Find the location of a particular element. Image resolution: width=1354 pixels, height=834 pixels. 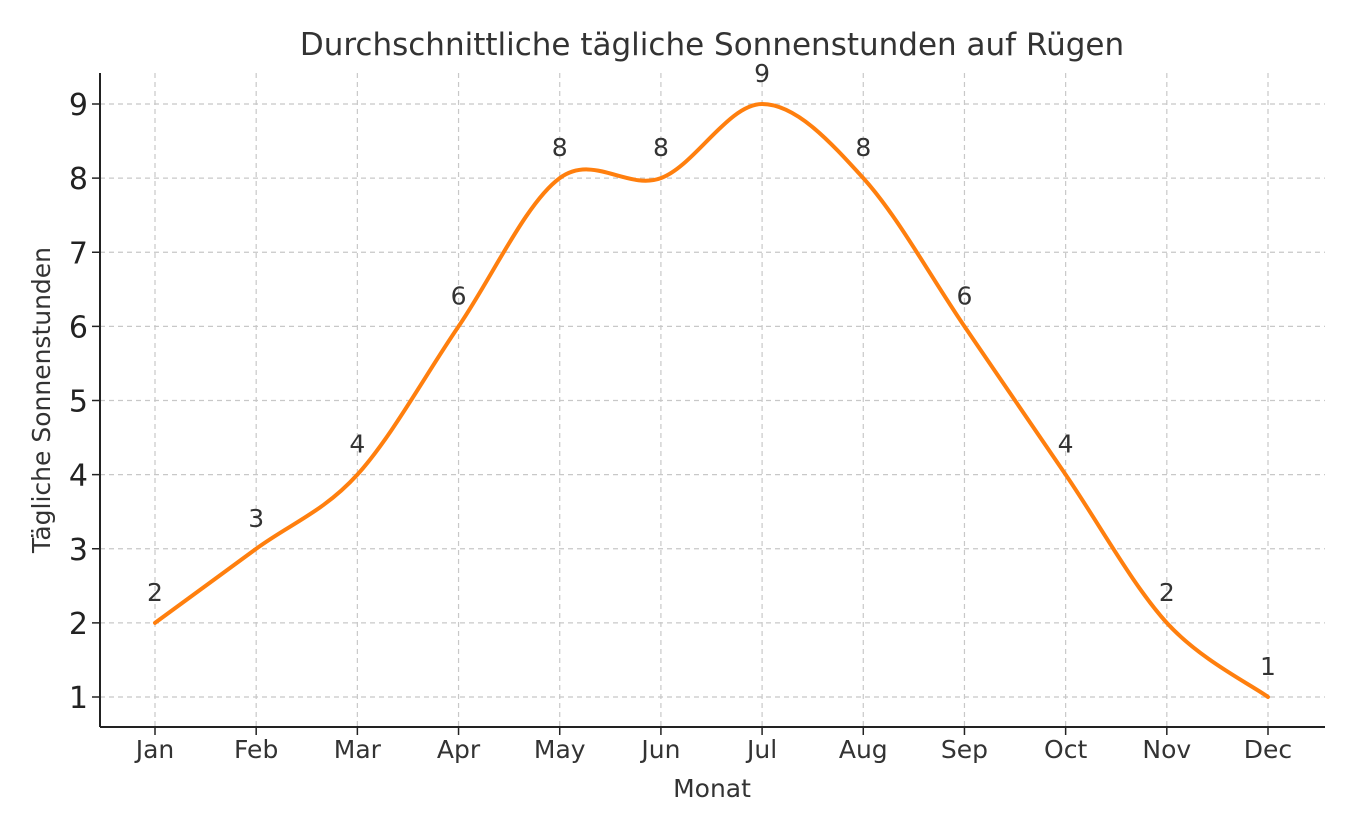

y-tick-label: 4 is located at coordinates (78, 476).